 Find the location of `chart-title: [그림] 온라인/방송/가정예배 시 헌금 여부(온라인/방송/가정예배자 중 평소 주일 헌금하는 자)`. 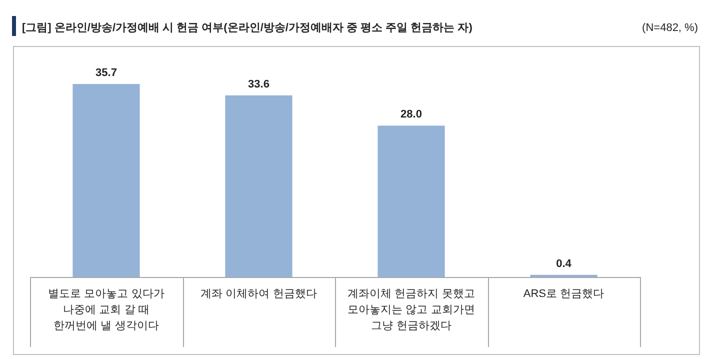

chart-title: [그림] 온라인/방송/가정예배 시 헌금 여부(온라인/방송/가정예배자 중 평소 주일 헌금하는 자) is located at coordinates (247, 28).